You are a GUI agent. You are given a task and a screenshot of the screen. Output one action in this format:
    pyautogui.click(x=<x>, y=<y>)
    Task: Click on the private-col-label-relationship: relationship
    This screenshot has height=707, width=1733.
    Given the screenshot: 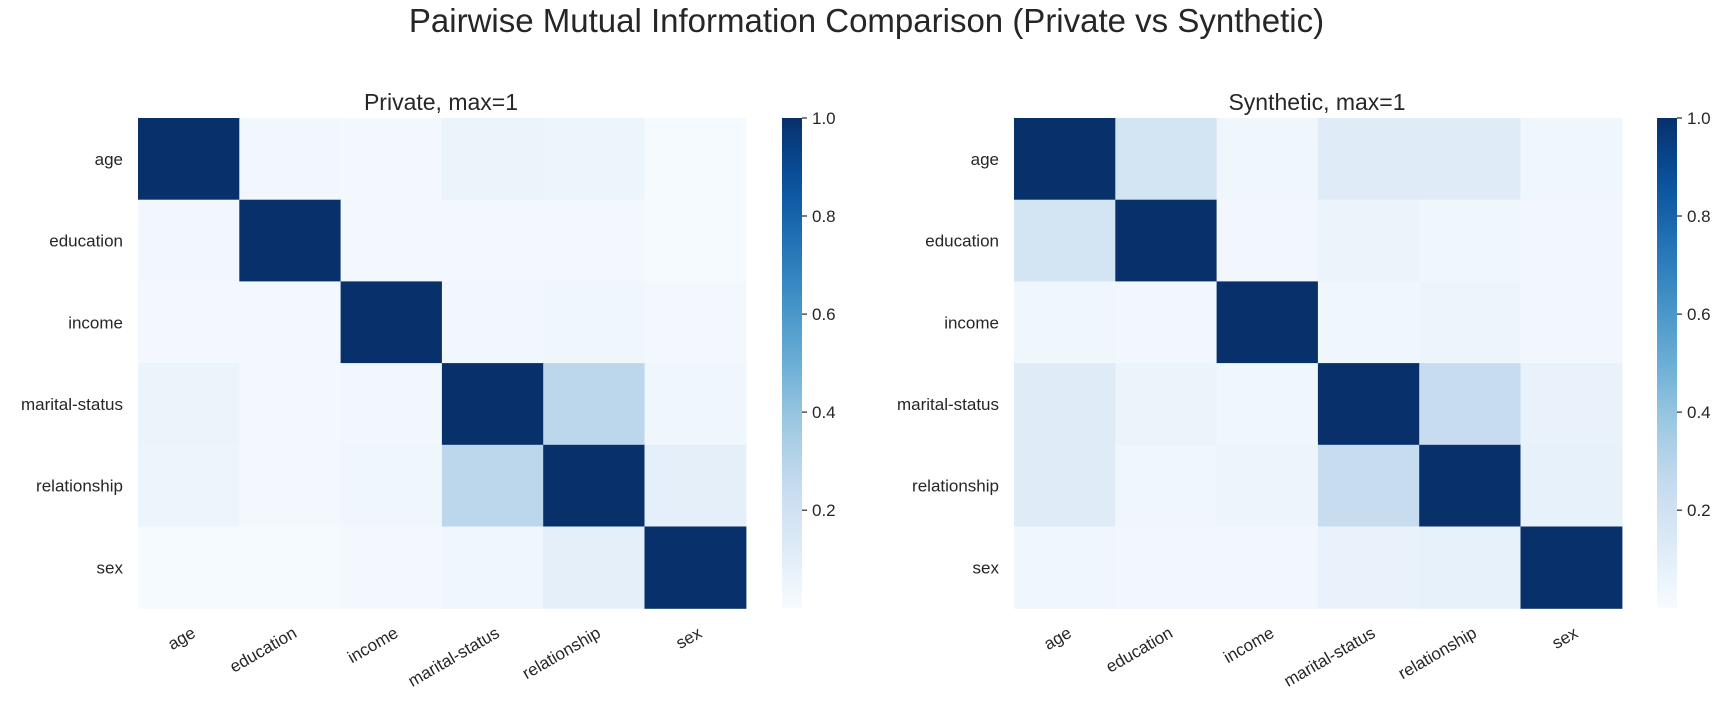 What is the action you would take?
    pyautogui.click(x=561, y=653)
    